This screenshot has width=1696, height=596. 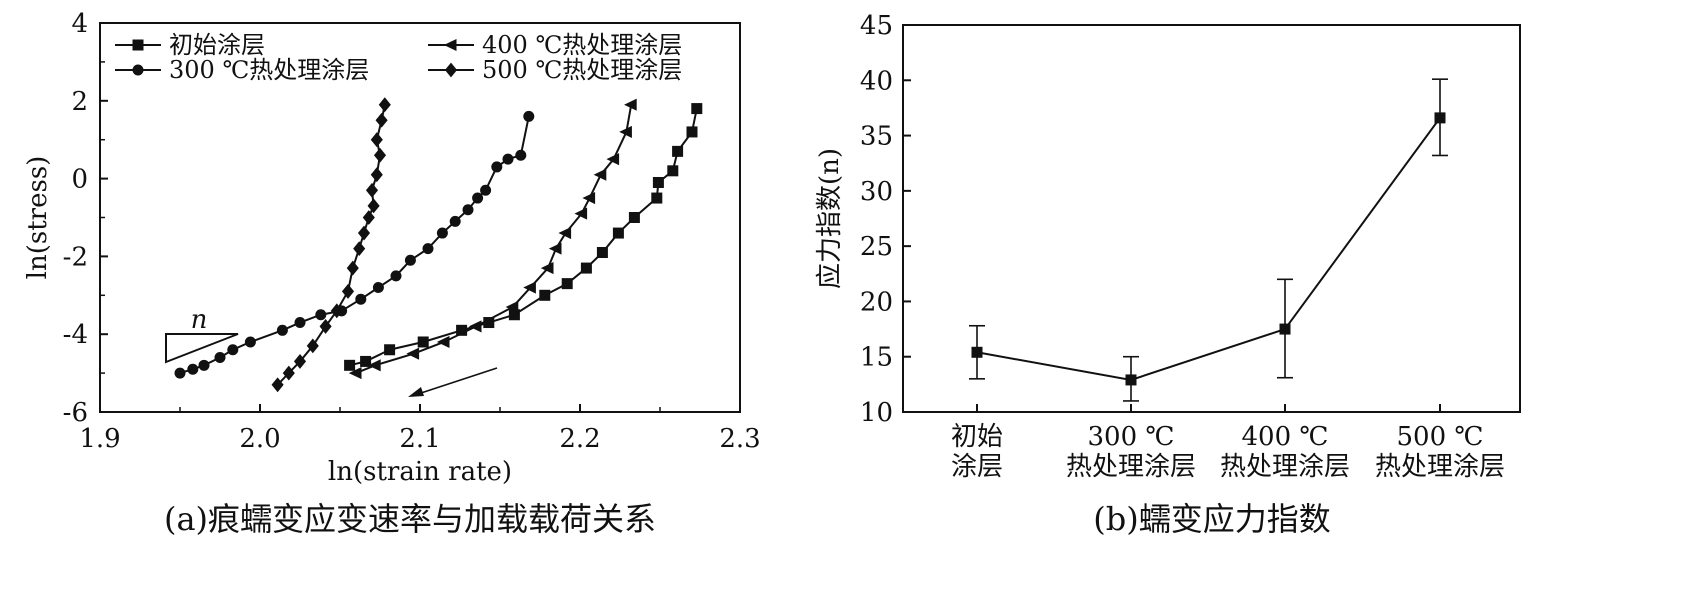 I want to click on x-tick-label: 2.3, so click(x=739, y=439).